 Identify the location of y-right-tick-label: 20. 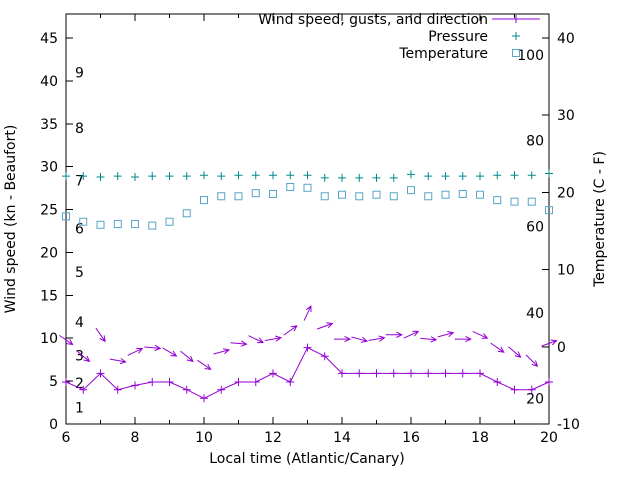
(566, 193).